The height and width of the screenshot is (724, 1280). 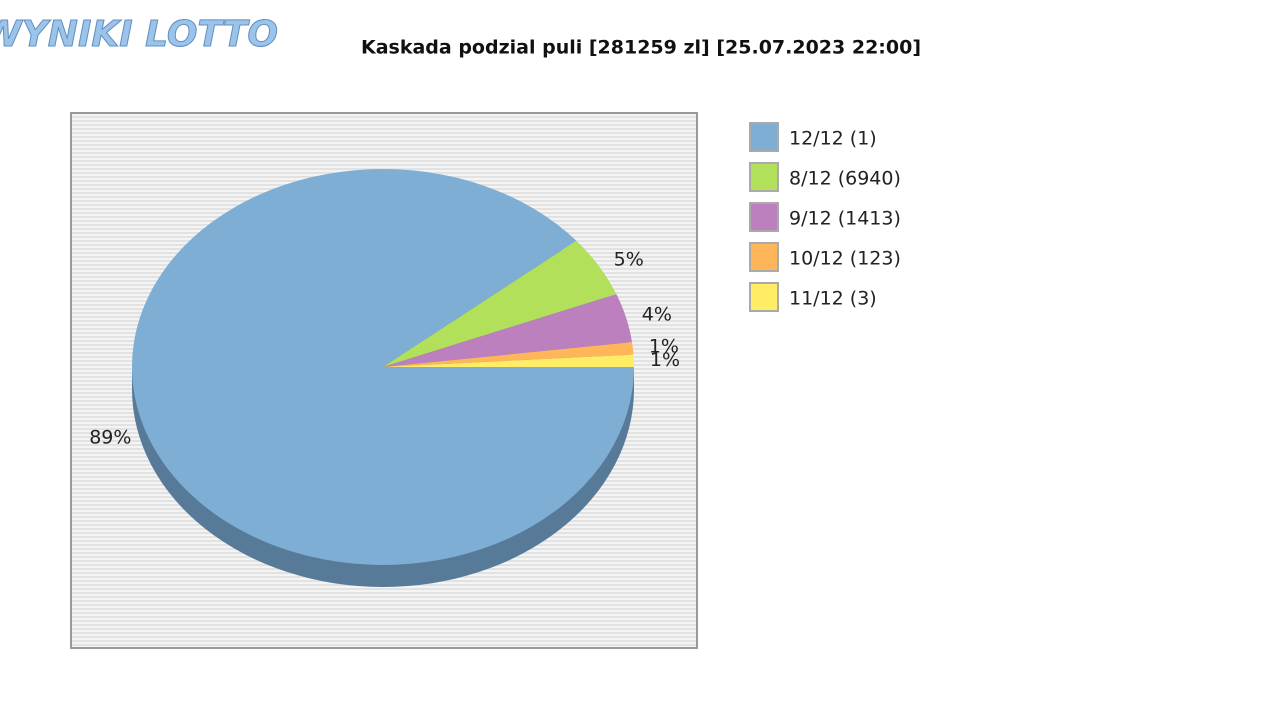 I want to click on legend-label: 11/12 (3), so click(x=833, y=299).